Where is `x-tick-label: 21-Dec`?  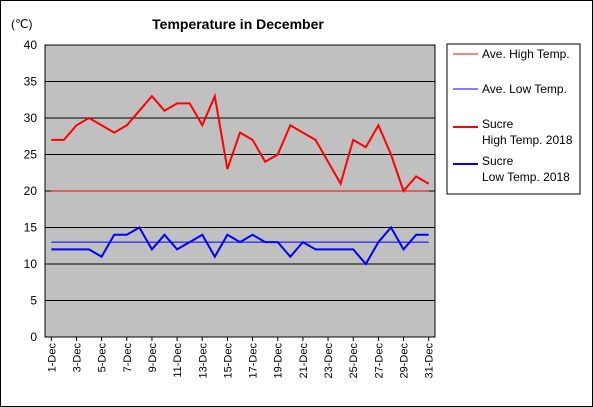 x-tick-label: 21-Dec is located at coordinates (304, 361).